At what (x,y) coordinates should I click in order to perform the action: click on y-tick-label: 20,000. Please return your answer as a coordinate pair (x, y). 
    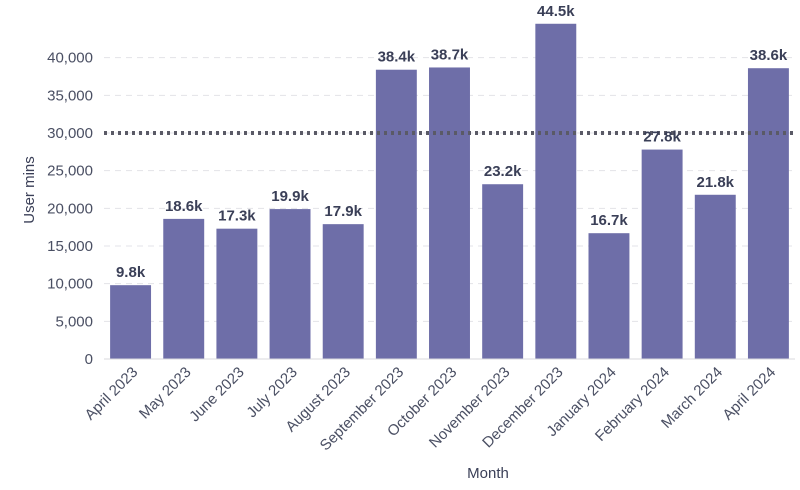
    Looking at the image, I should click on (70, 208).